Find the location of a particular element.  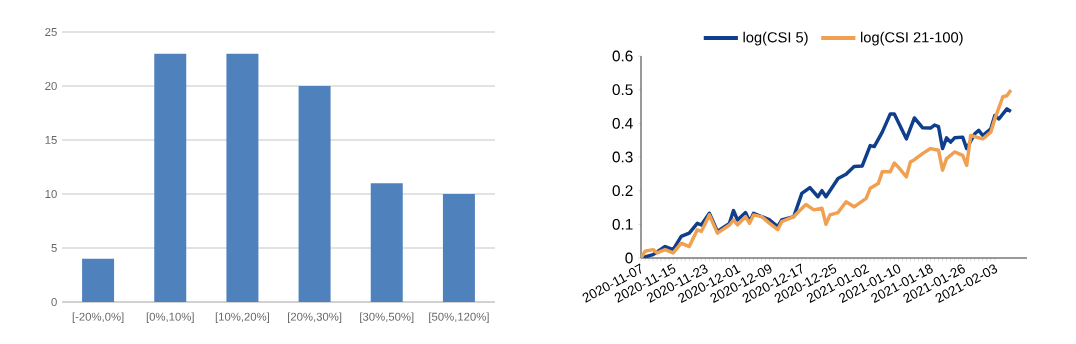

y-tick-label: 10 is located at coordinates (51, 194).